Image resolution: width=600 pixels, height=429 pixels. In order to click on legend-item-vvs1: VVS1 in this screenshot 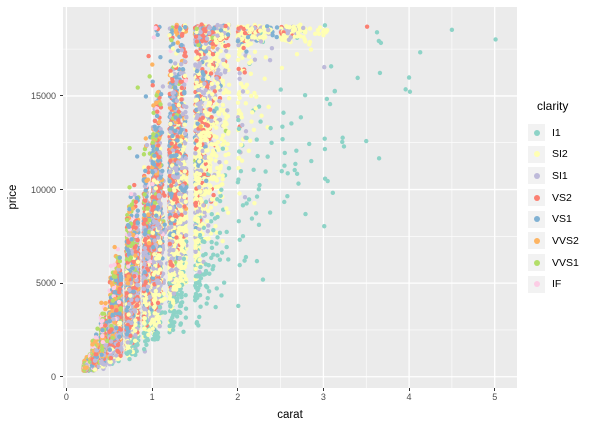, I will do `click(553, 263)`.